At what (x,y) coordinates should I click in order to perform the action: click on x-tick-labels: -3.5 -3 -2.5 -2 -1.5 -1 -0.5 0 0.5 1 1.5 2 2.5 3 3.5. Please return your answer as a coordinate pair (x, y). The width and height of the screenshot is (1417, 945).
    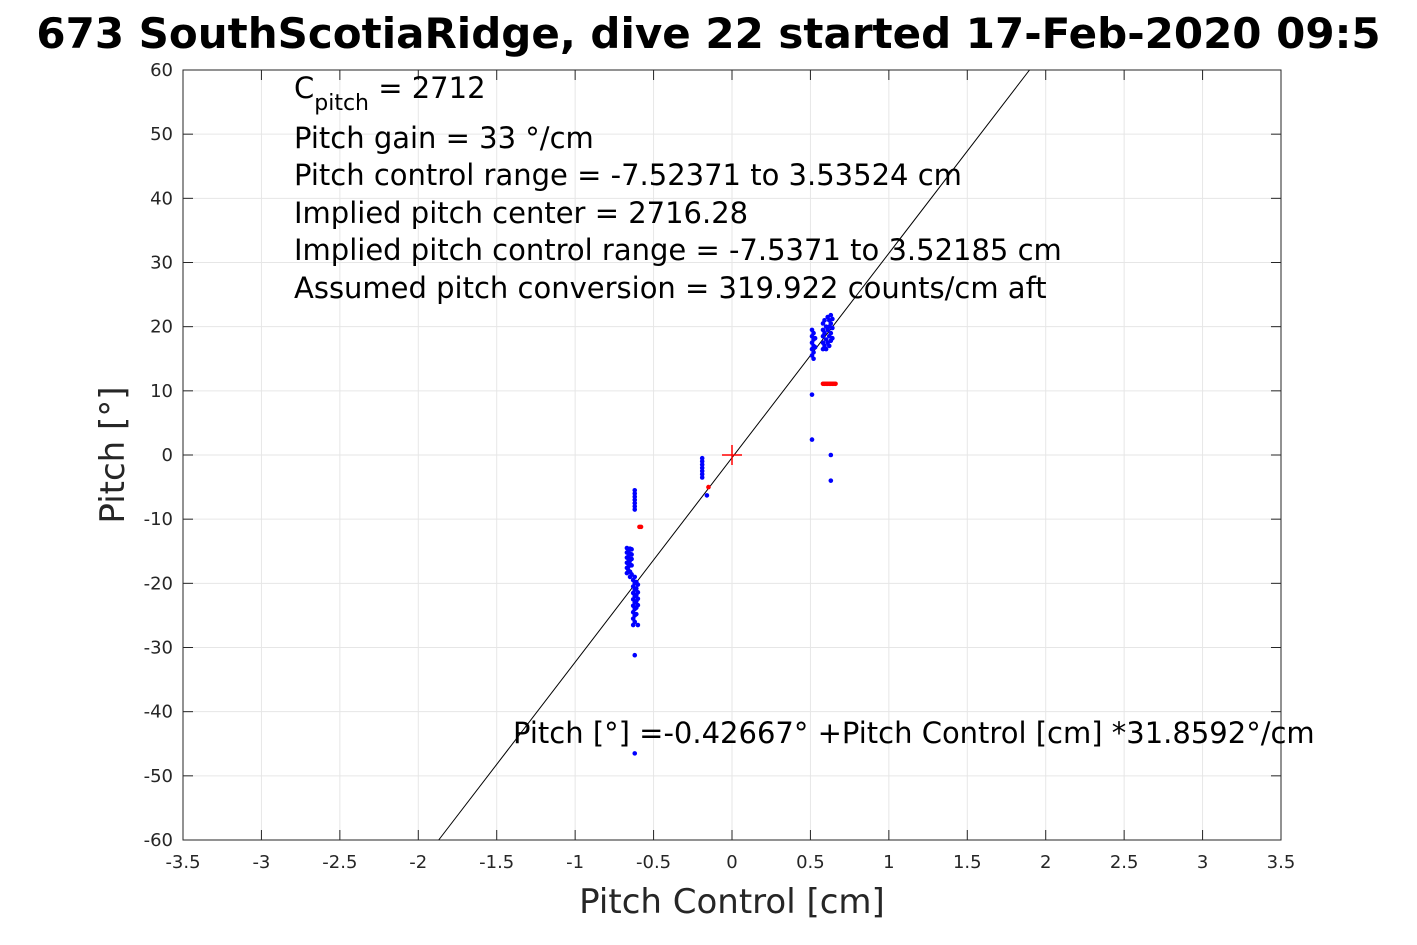
    Looking at the image, I should click on (730, 862).